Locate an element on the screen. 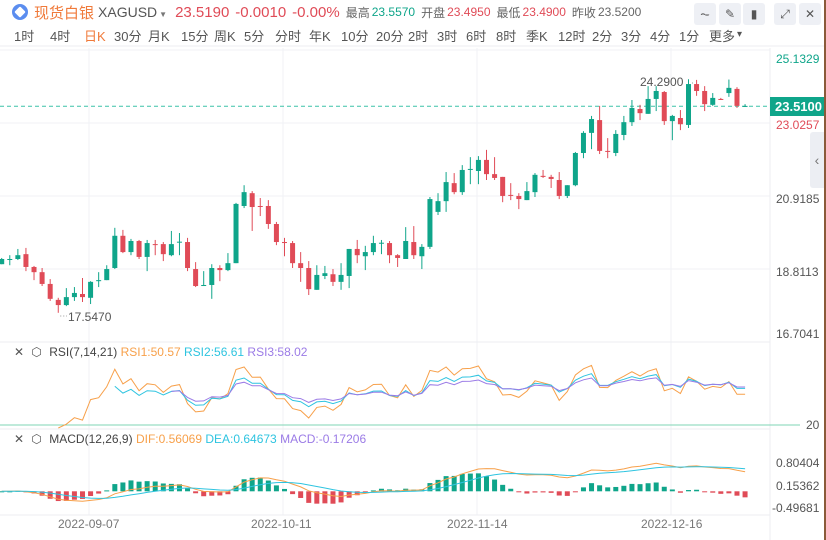  close-icon: ✕ is located at coordinates (810, 14).